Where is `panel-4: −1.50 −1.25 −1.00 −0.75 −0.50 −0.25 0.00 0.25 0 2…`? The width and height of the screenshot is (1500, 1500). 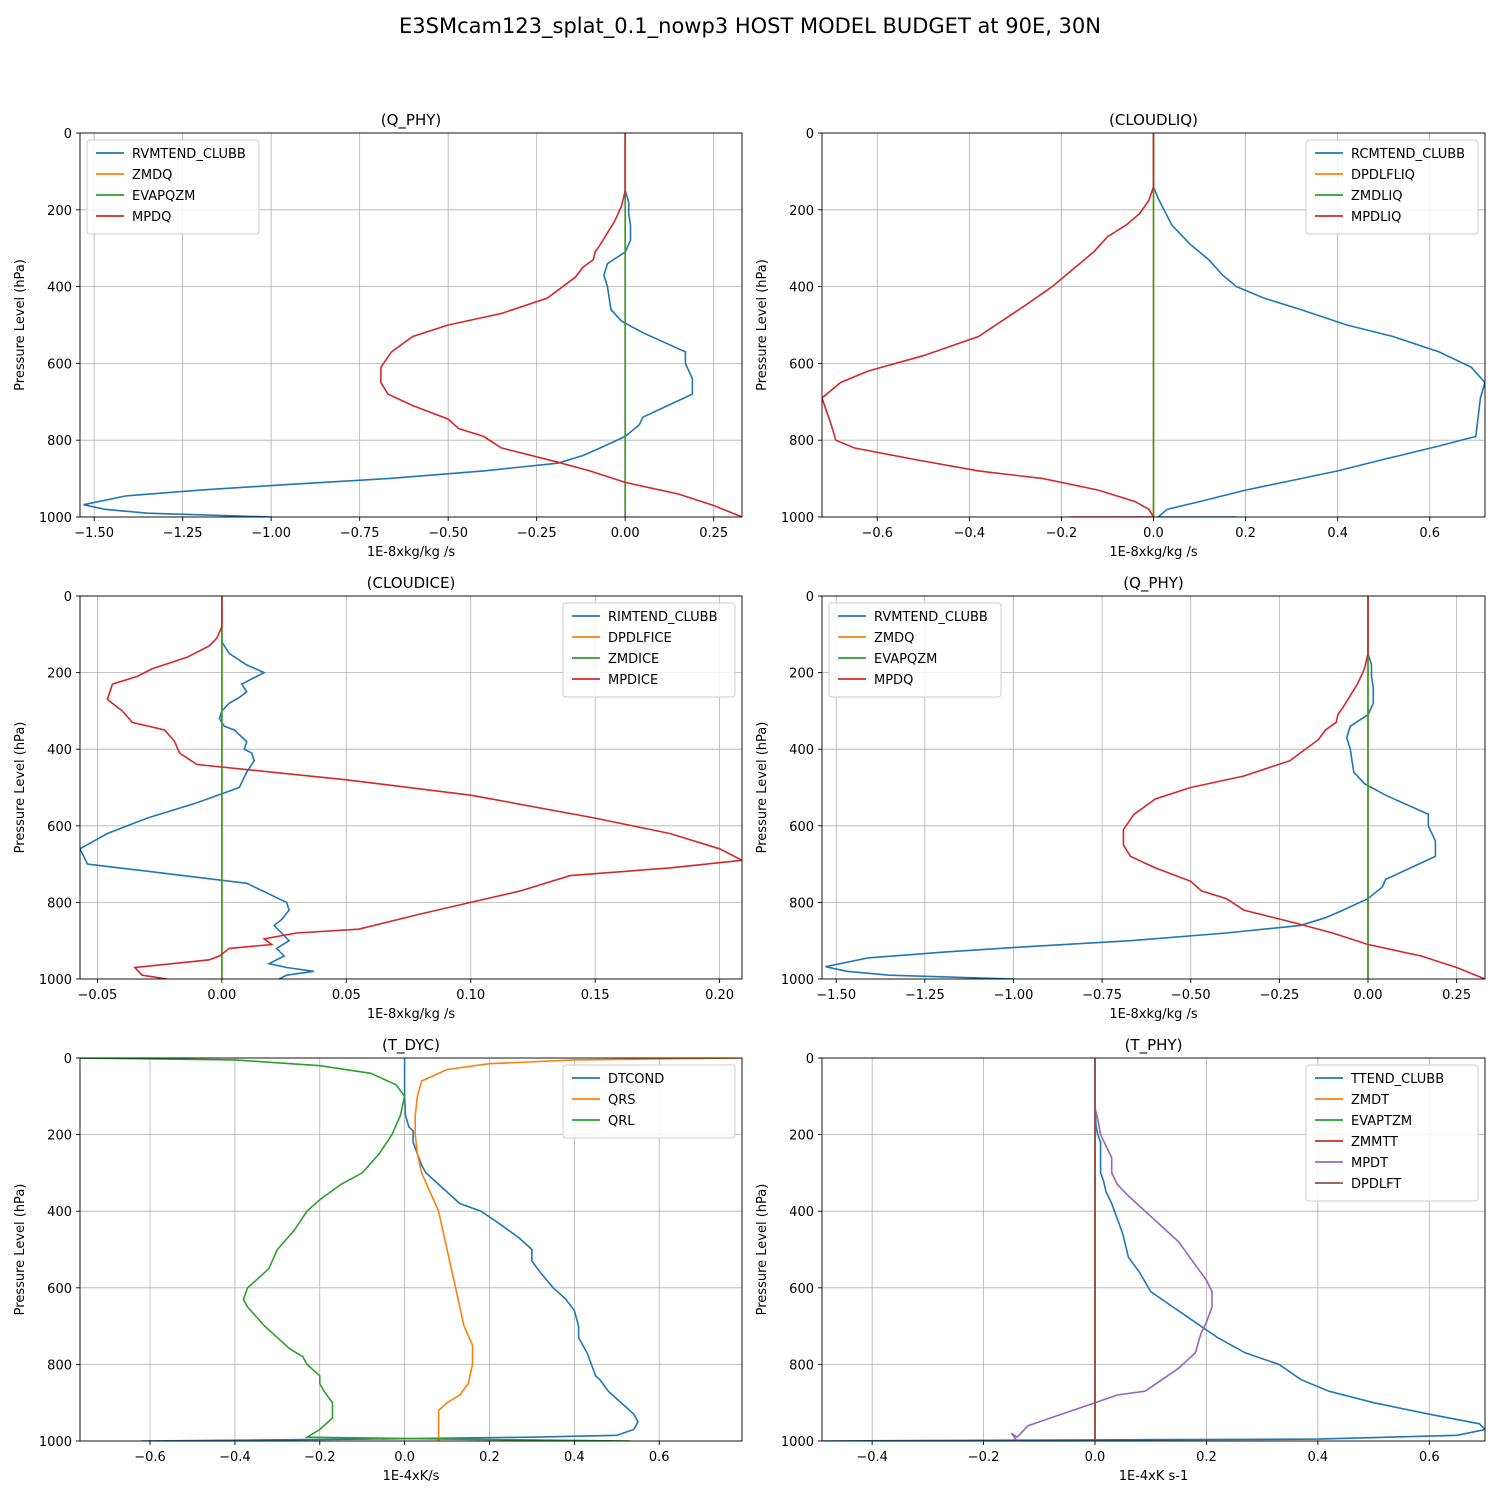 panel-4: −1.50 −1.25 −1.00 −0.75 −0.50 −0.25 0.00 0.25 0 2… is located at coordinates (1120, 798).